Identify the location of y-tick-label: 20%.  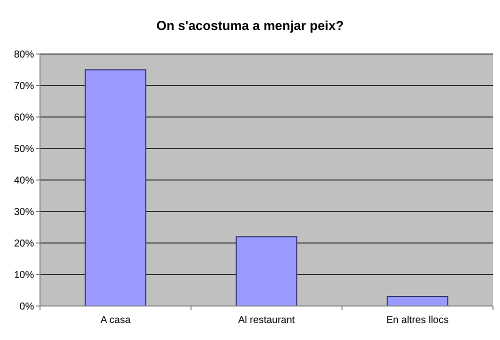
(24, 244).